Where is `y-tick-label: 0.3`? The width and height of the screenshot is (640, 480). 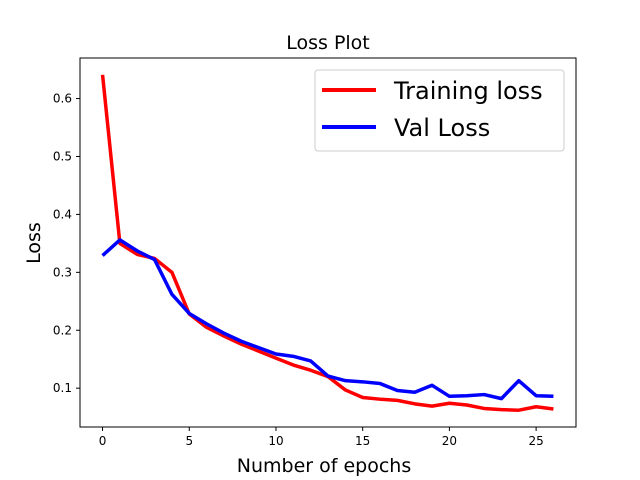
y-tick-label: 0.3 is located at coordinates (62, 272).